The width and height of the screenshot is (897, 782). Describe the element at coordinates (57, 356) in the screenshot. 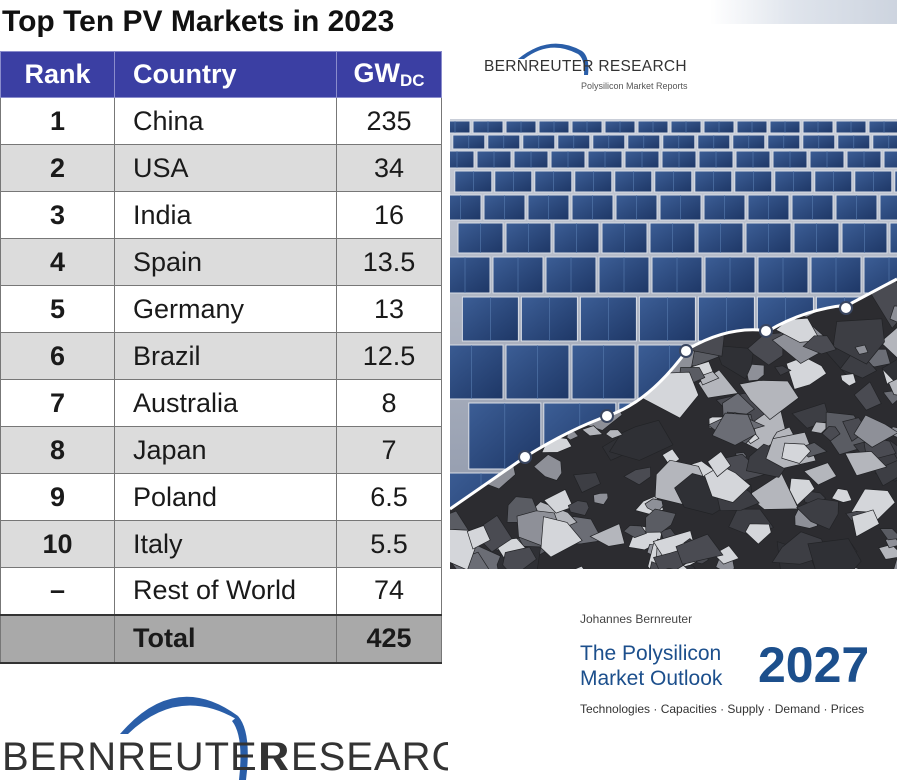

I see `rank-cell: 6` at that location.